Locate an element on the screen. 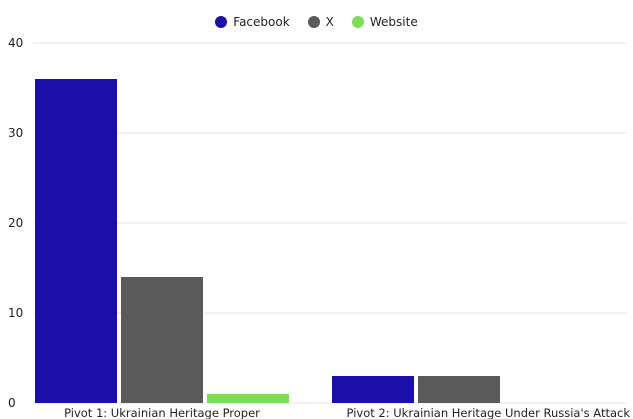 This screenshot has height=419, width=633. y-tick-label: 10 is located at coordinates (15, 313).